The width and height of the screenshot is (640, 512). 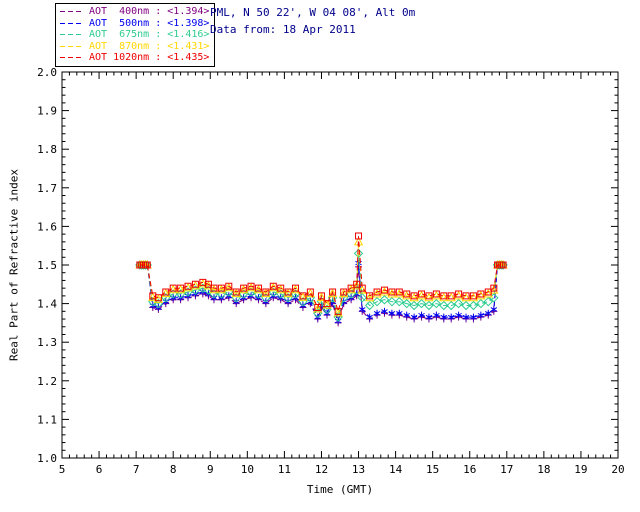 I want to click on x-tick-label: 16, so click(x=469, y=469).